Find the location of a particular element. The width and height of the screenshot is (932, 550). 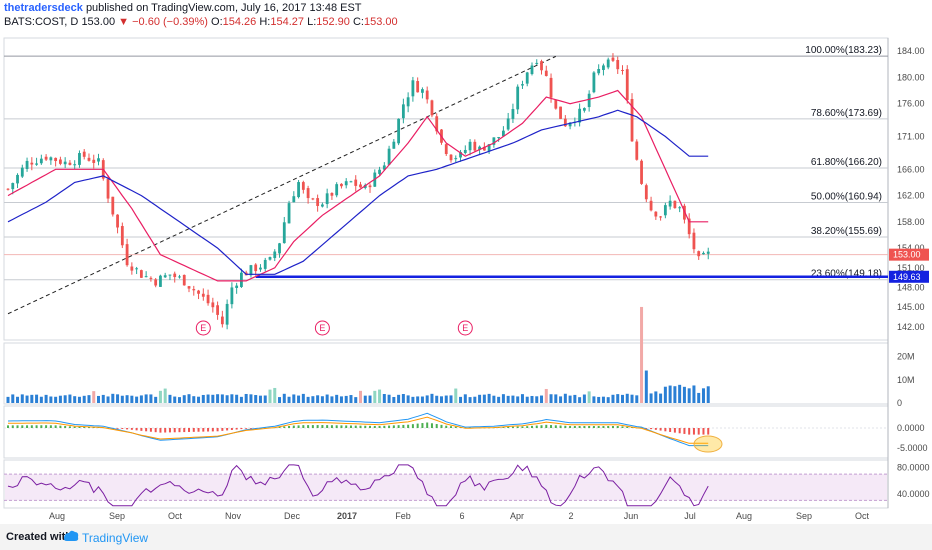

earnings-marker-label: E is located at coordinates (322, 328).